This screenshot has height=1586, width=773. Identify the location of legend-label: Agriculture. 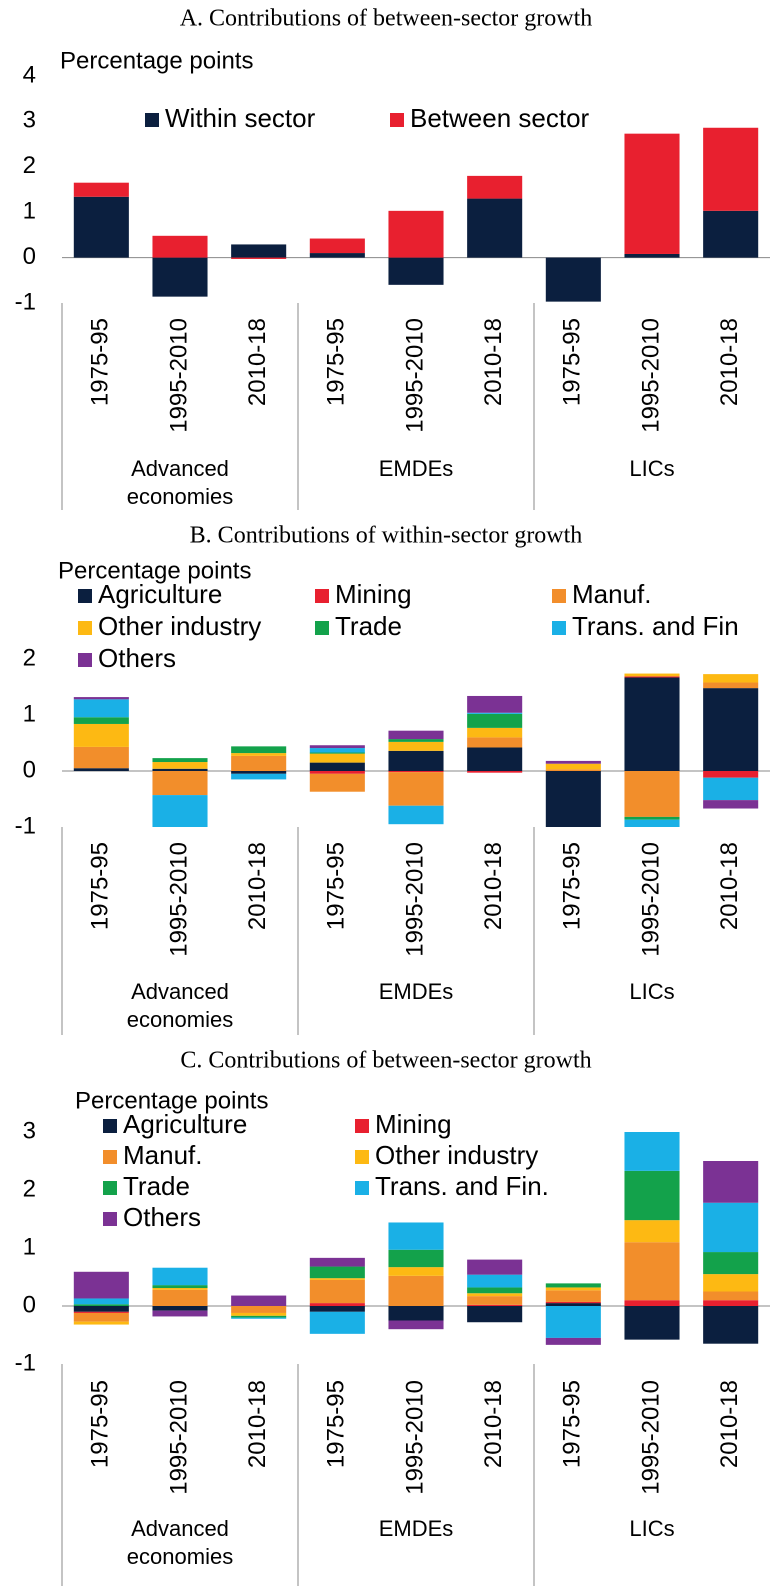
(185, 1124).